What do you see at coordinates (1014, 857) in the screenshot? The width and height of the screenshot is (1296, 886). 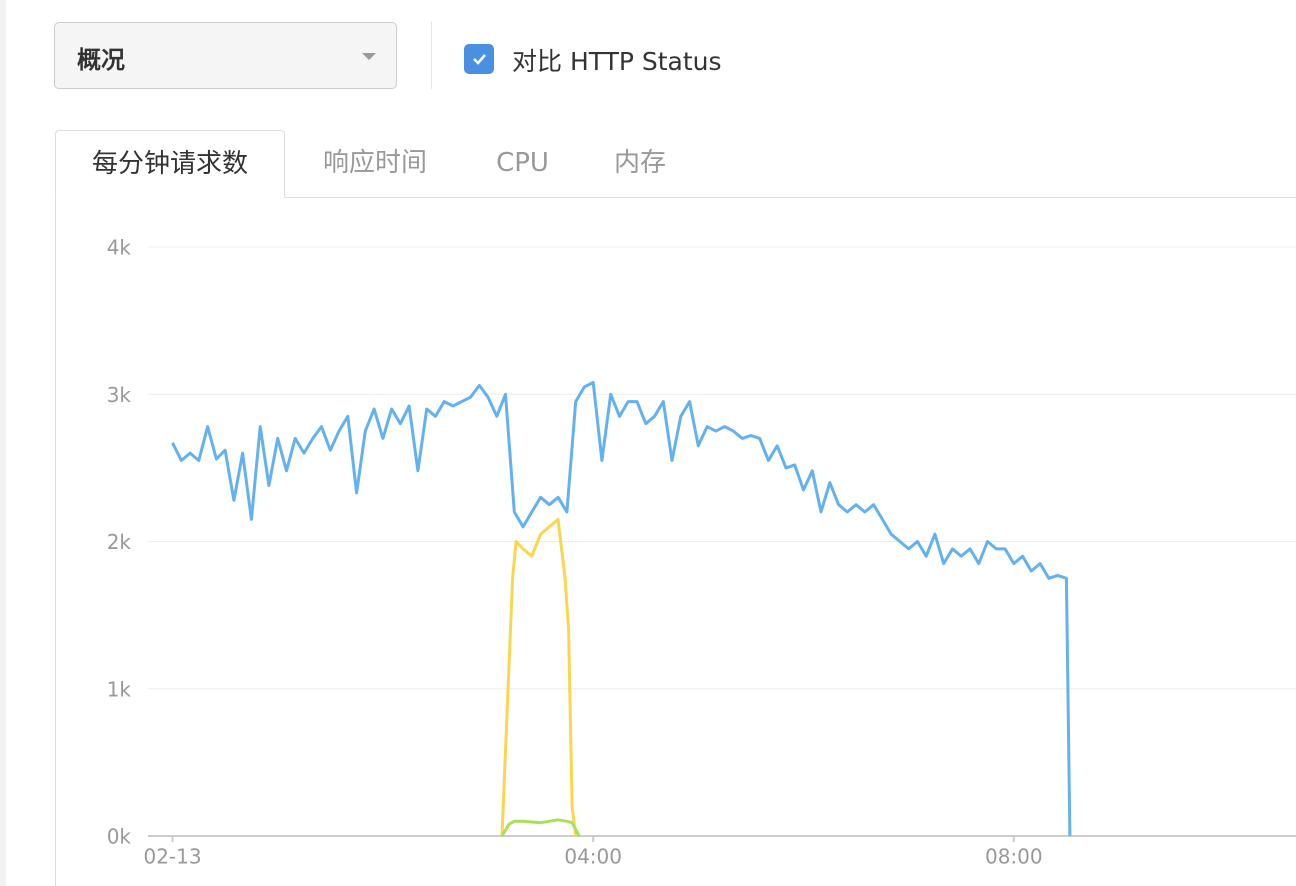 I see `x-tick-label: 08:00` at bounding box center [1014, 857].